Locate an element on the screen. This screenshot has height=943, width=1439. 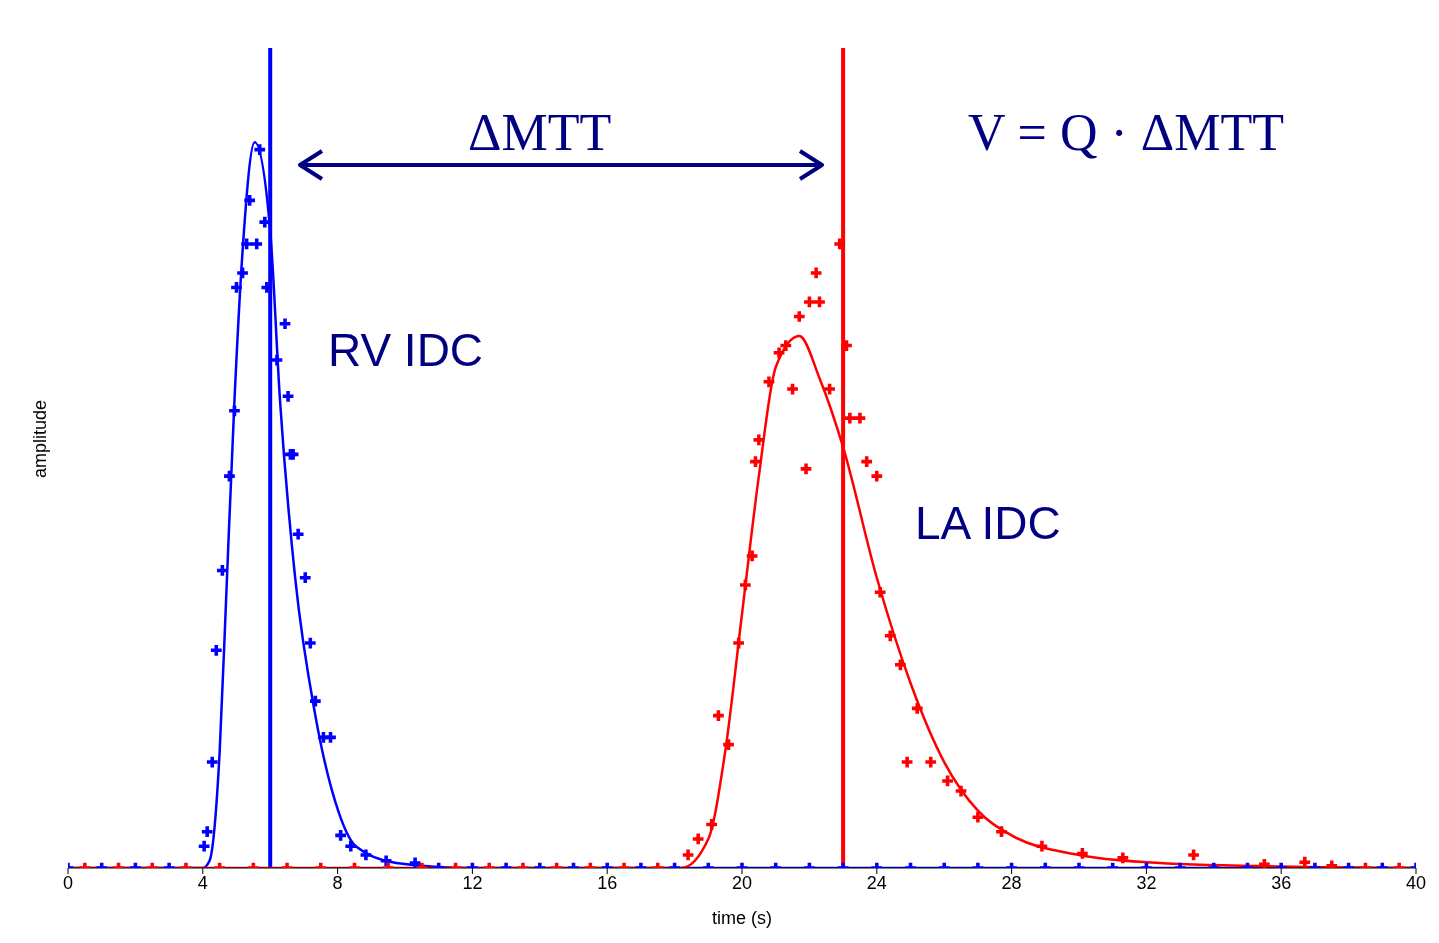
x-tick-label: 0 is located at coordinates (68, 882).